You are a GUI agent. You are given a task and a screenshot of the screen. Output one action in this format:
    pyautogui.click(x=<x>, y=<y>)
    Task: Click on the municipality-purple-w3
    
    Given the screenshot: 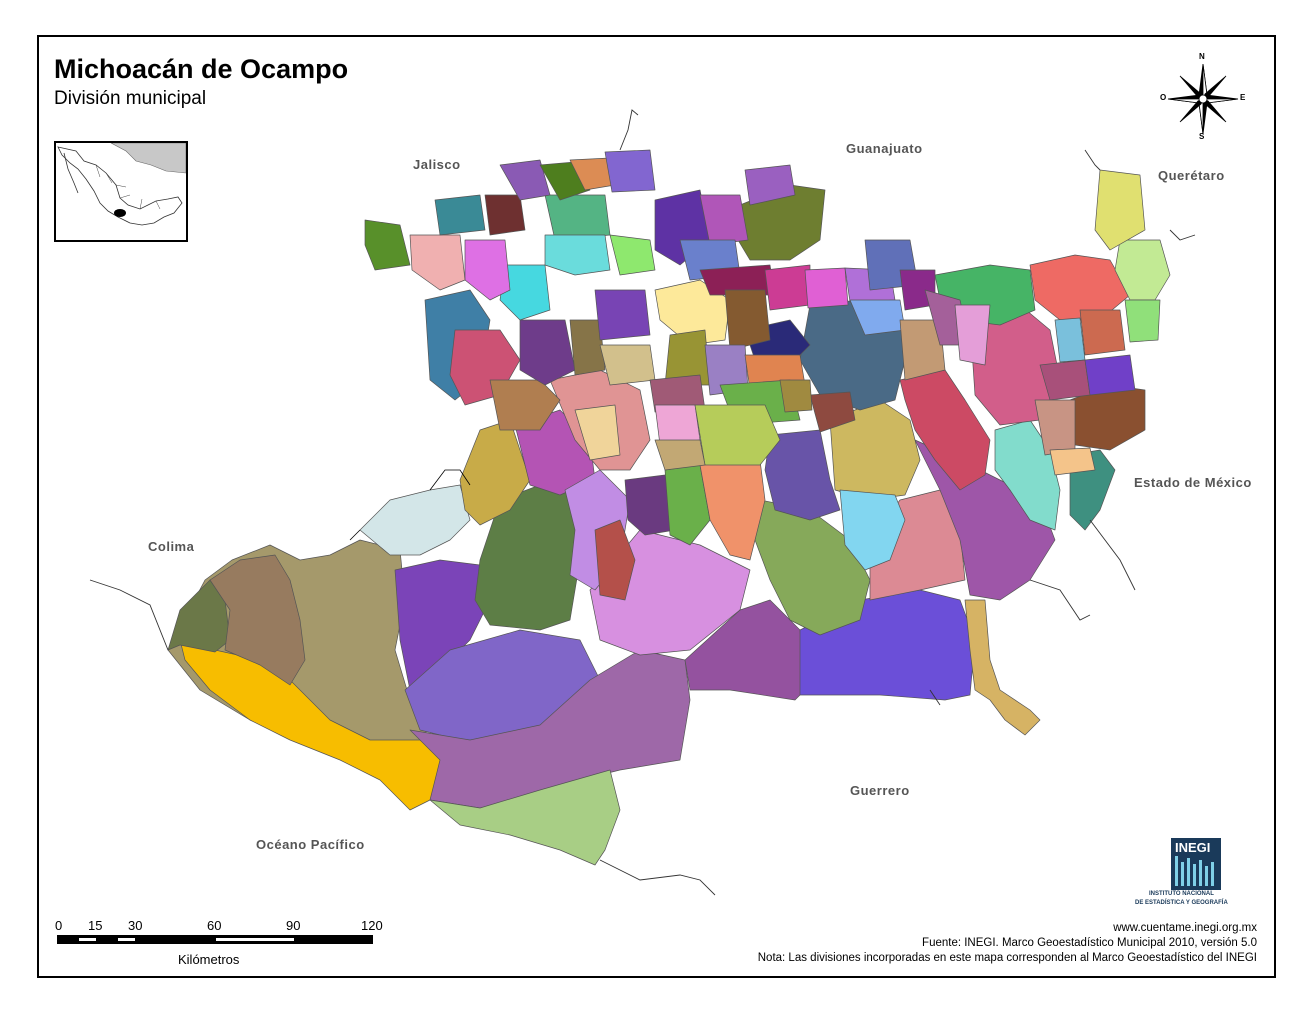 What is the action you would take?
    pyautogui.click(x=622, y=315)
    